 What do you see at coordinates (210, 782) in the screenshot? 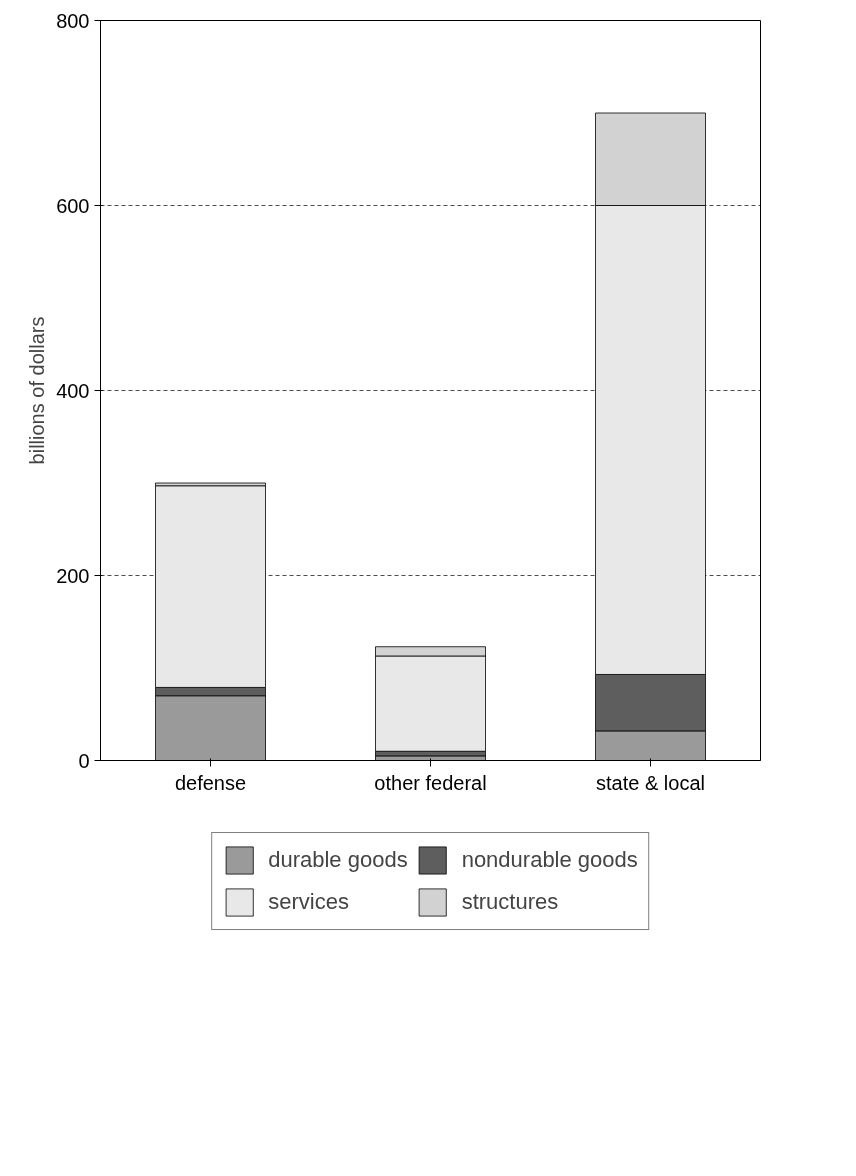
I see `x-tick-label: defense` at bounding box center [210, 782].